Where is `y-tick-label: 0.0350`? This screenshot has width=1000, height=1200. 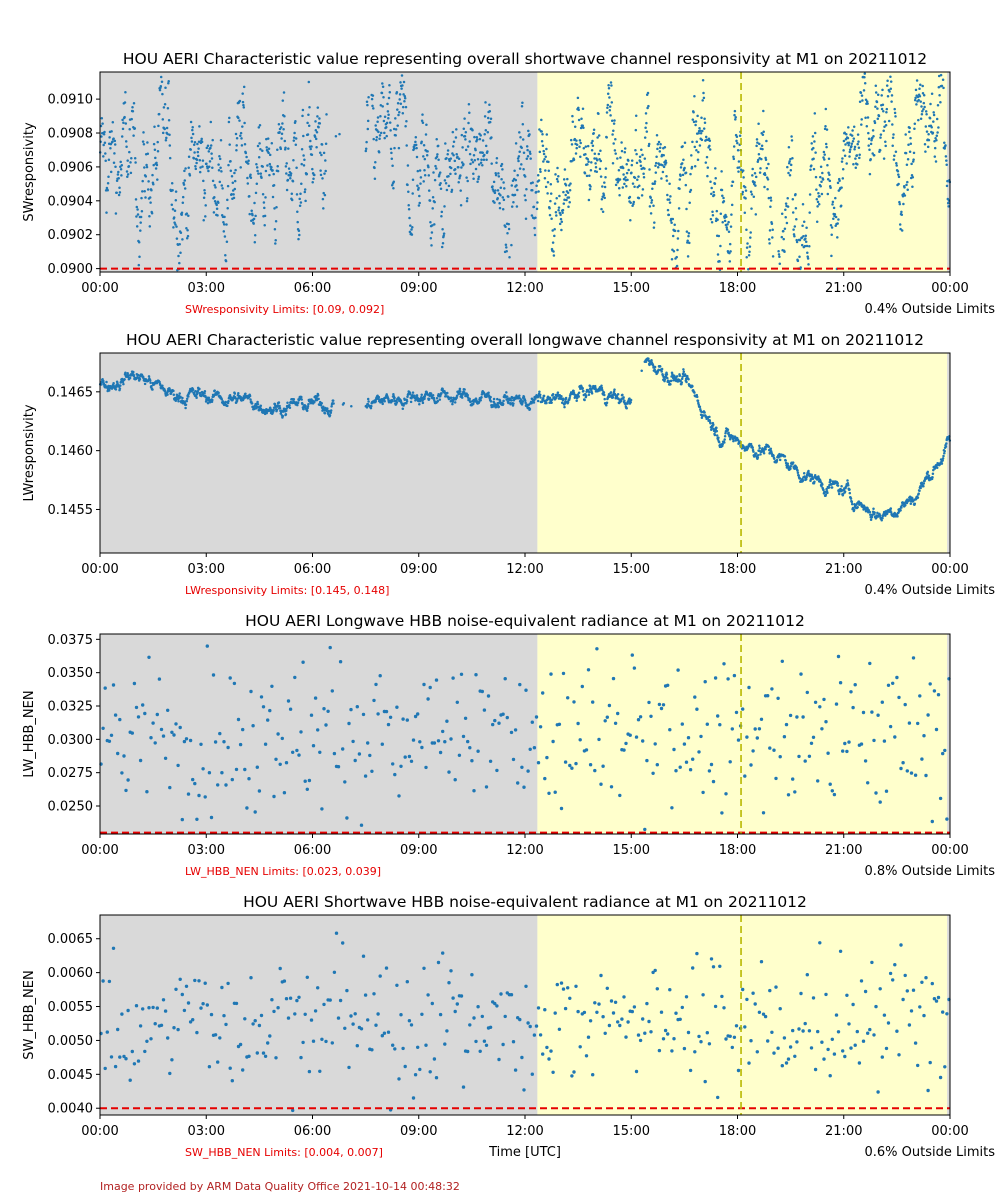
y-tick-label: 0.0350 is located at coordinates (71, 673).